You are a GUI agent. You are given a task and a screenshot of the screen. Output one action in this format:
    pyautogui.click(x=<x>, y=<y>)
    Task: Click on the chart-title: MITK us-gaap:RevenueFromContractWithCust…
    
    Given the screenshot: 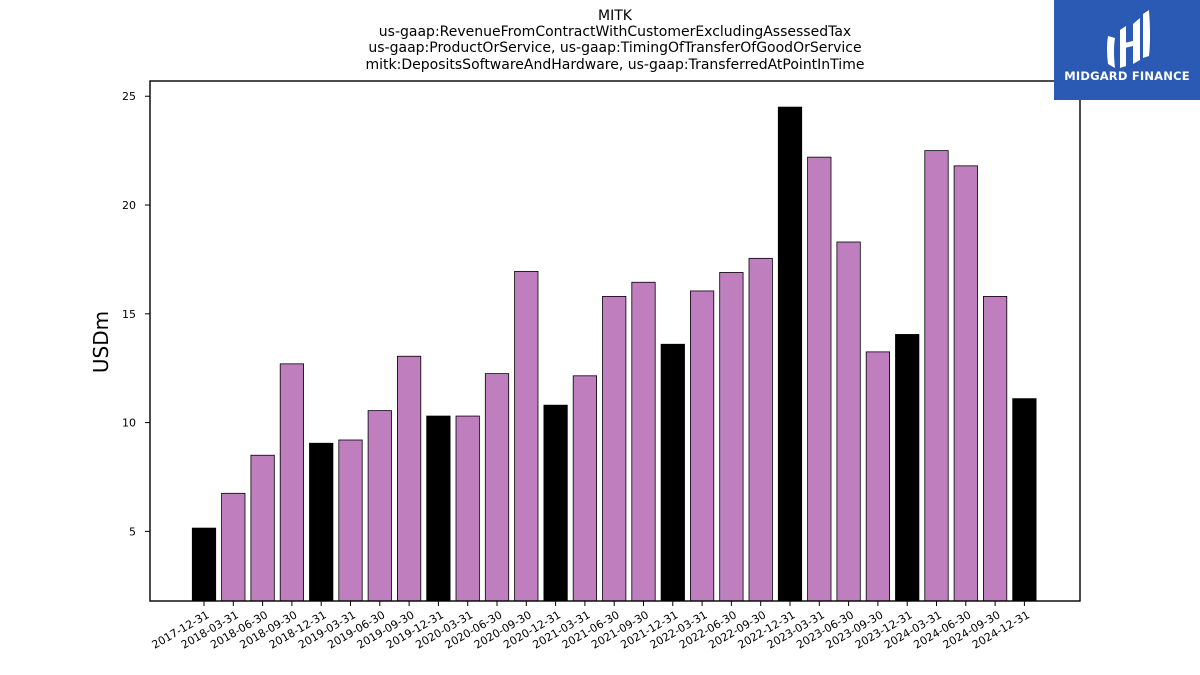 What is the action you would take?
    pyautogui.click(x=615, y=40)
    